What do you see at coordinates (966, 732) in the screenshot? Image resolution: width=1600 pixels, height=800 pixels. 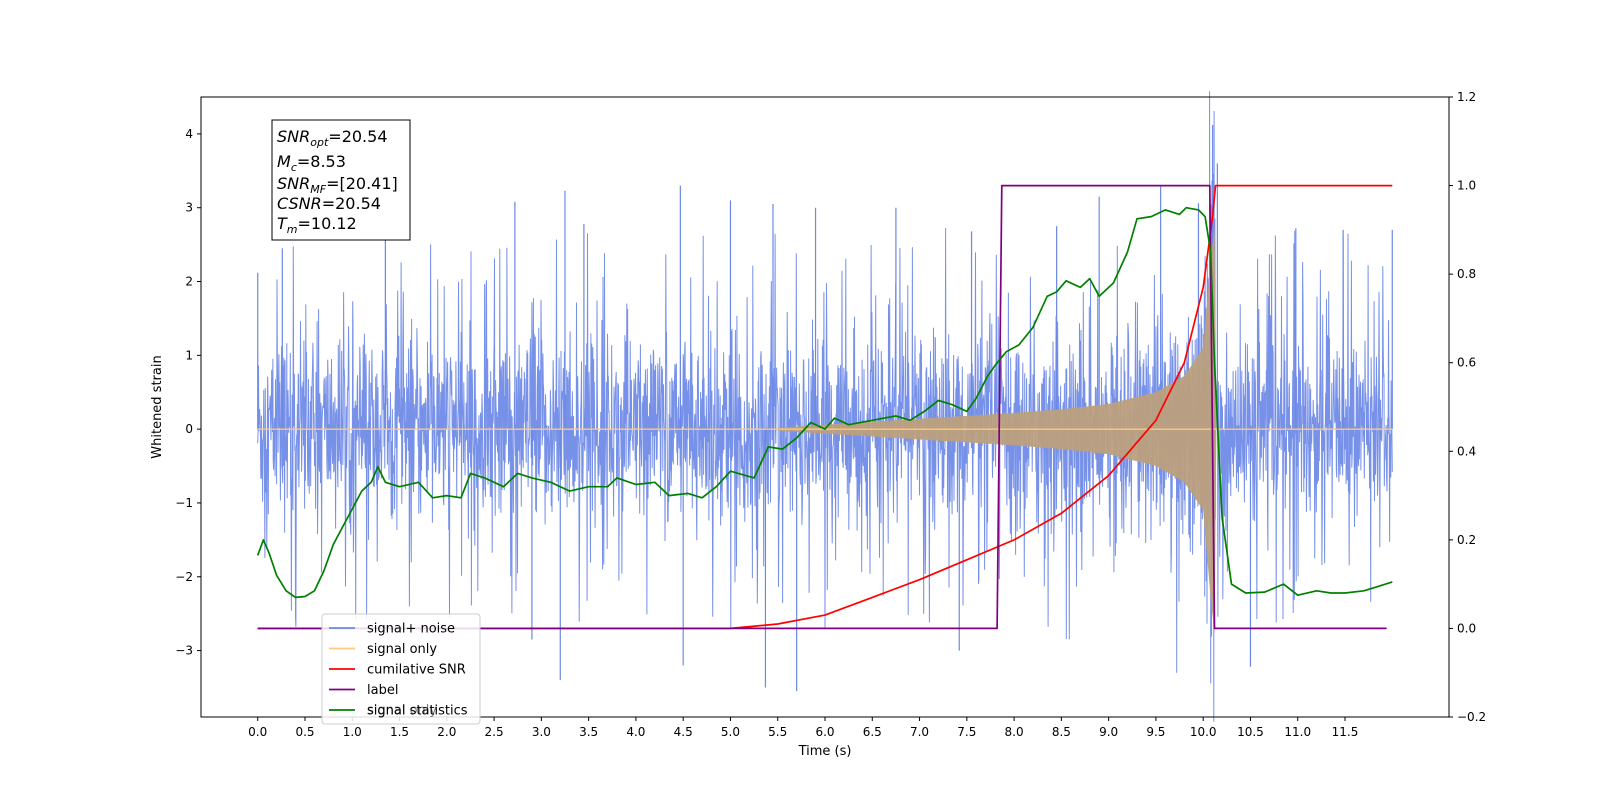 I see `x-tick-label: 7.5` at bounding box center [966, 732].